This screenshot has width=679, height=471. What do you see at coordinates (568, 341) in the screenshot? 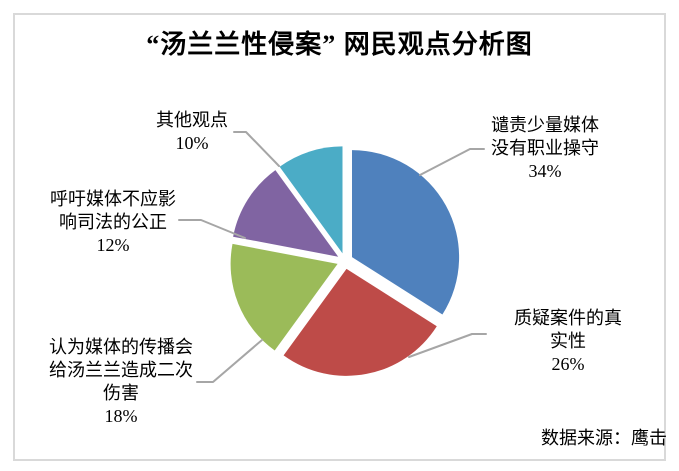
I see `slice-label-doubt: 质疑案件的真实性 26%` at bounding box center [568, 341].